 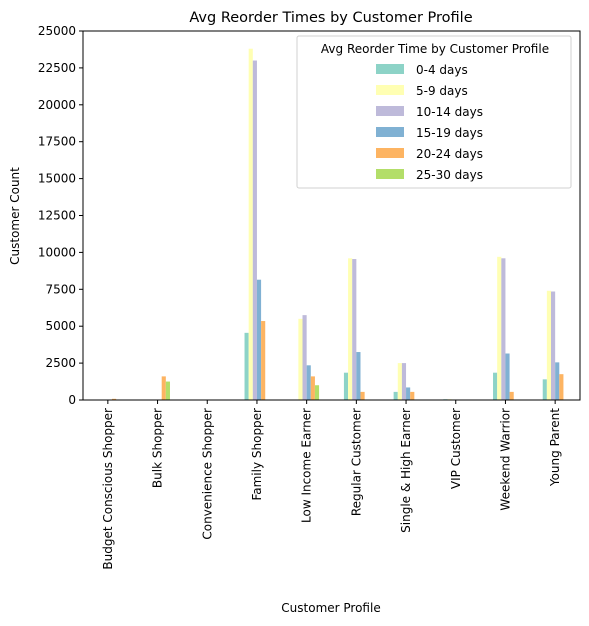 I want to click on x-tick-label: Bulk Shopper, so click(x=158, y=448).